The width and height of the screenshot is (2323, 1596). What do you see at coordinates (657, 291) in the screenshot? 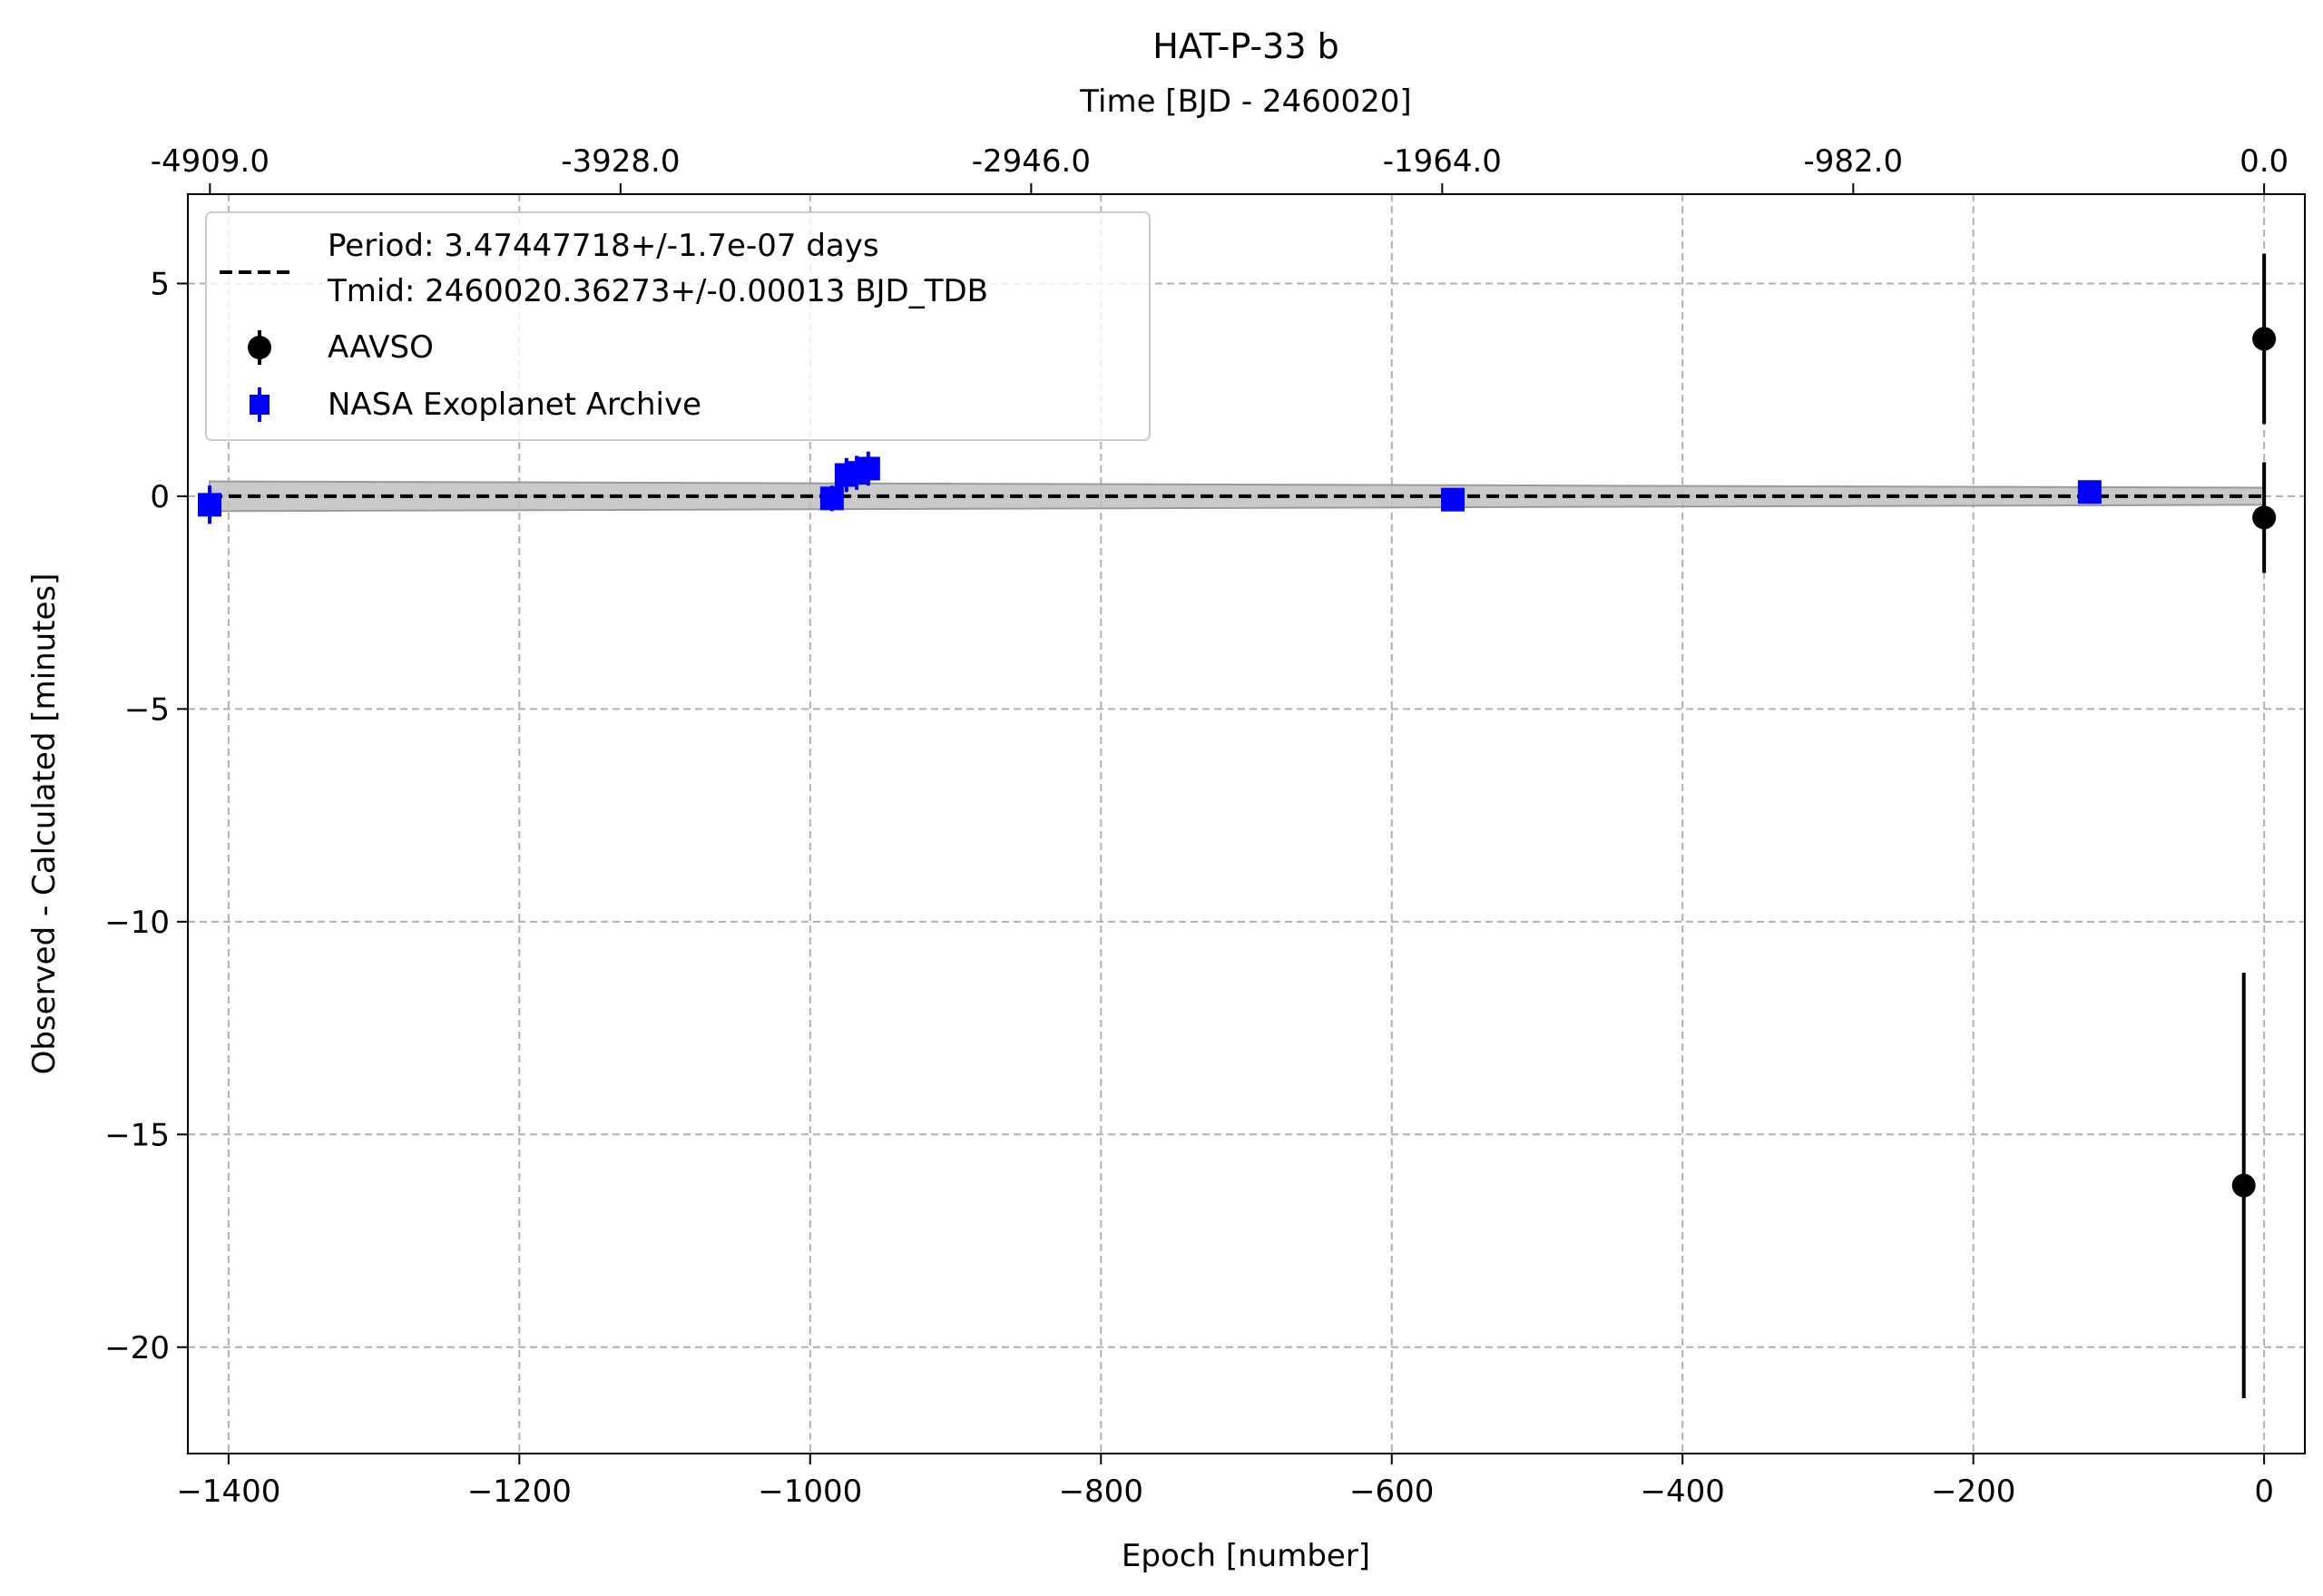
I see `legend-fit-tmid: Tmid: 2460020.36273+/-0.00013 BJD_TDB` at bounding box center [657, 291].